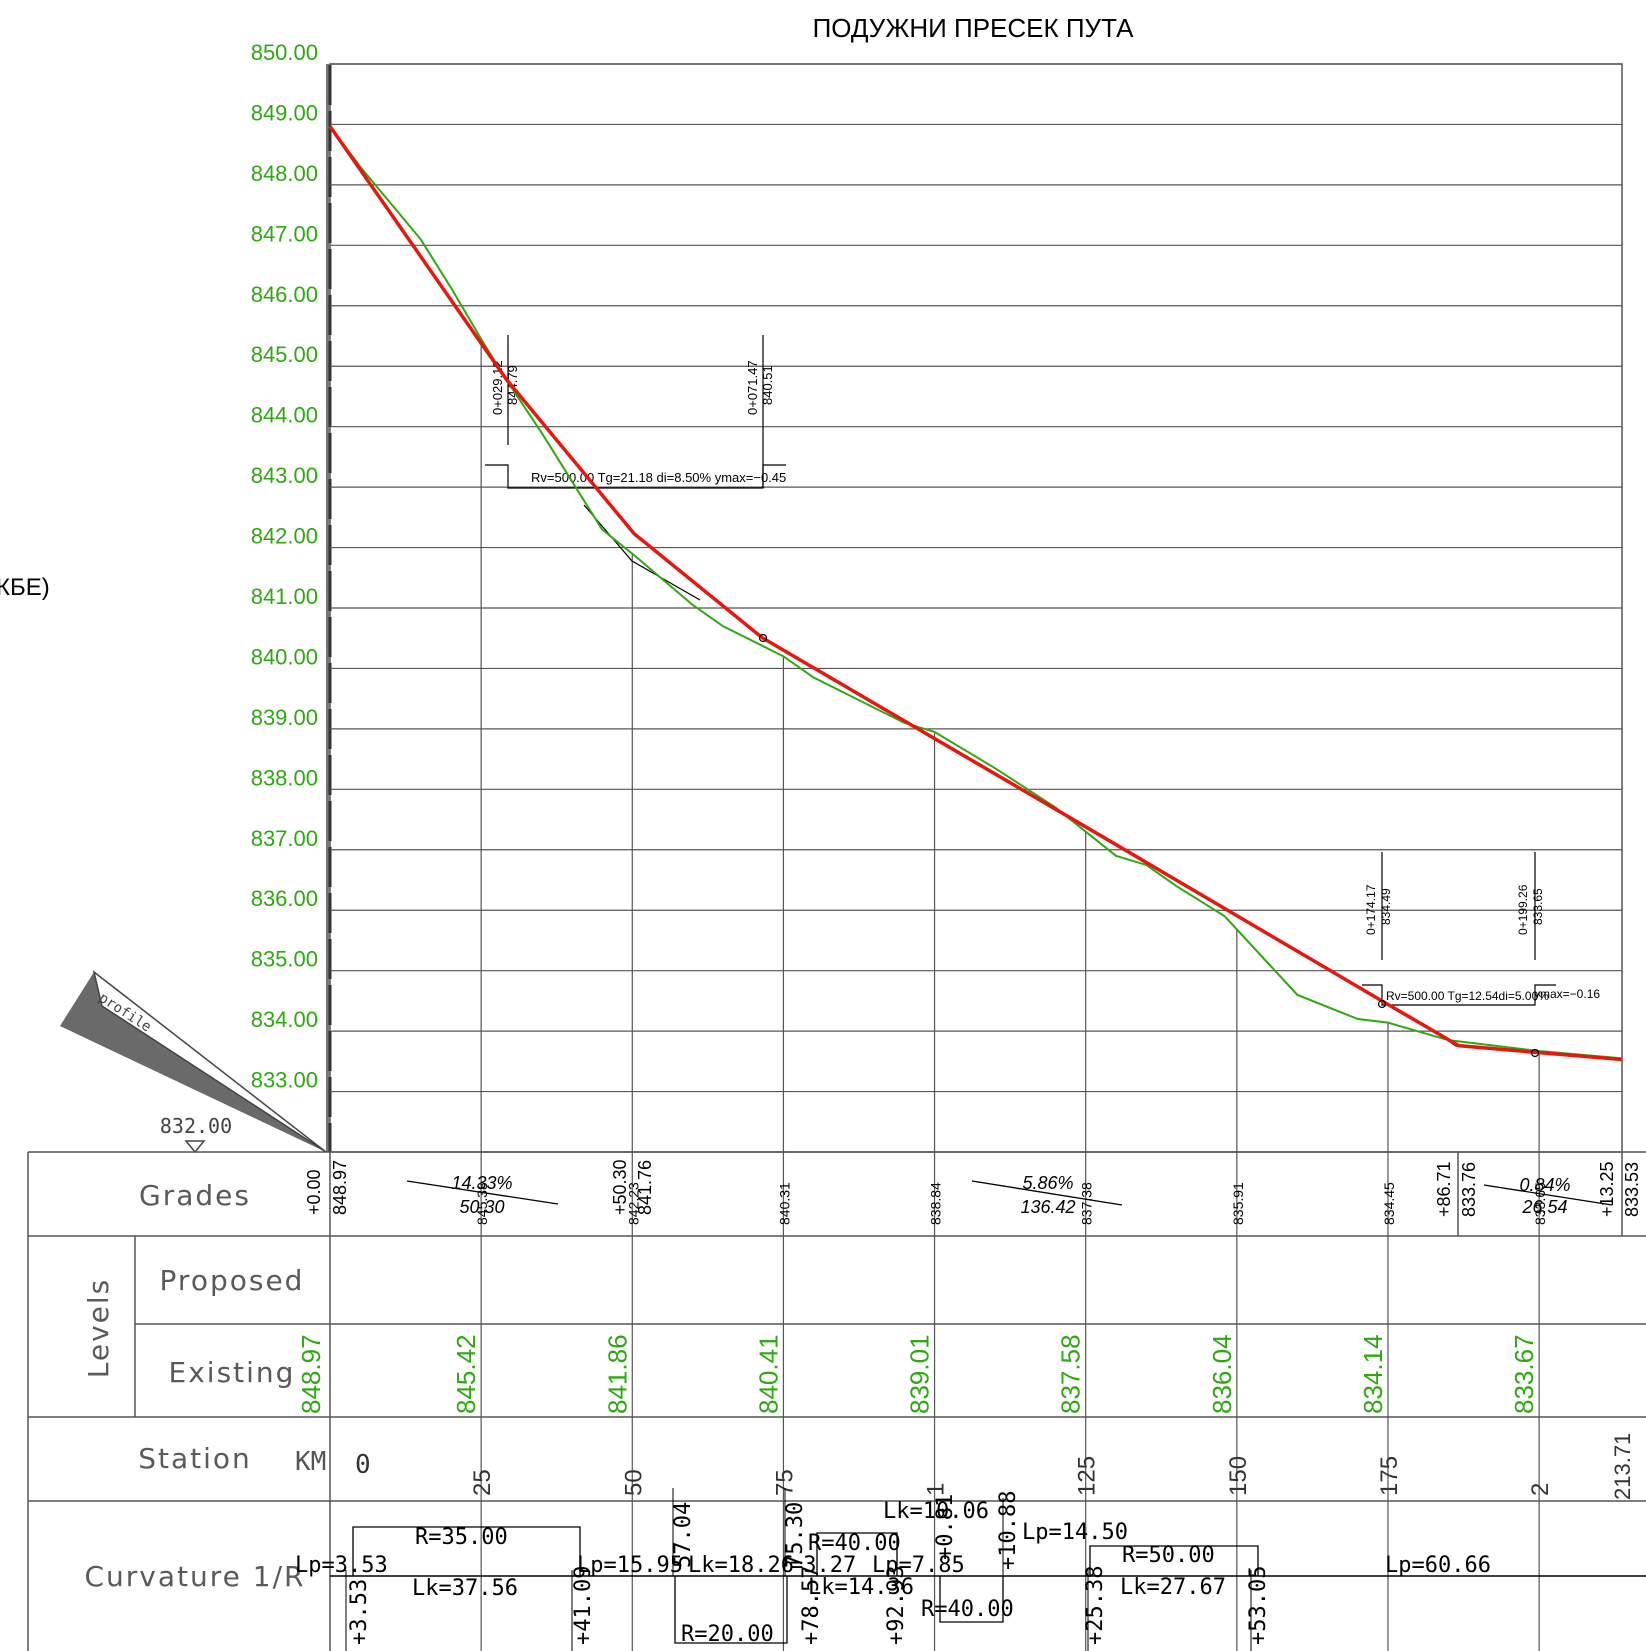  What do you see at coordinates (1389, 1203) in the screenshot?
I see `proposed-level-value: 834.45` at bounding box center [1389, 1203].